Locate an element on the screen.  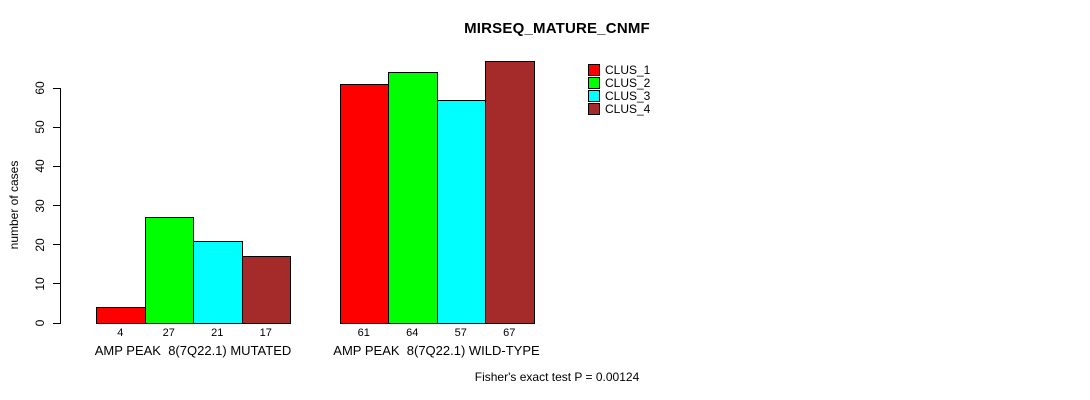
y-axis-line is located at coordinates (60, 206).